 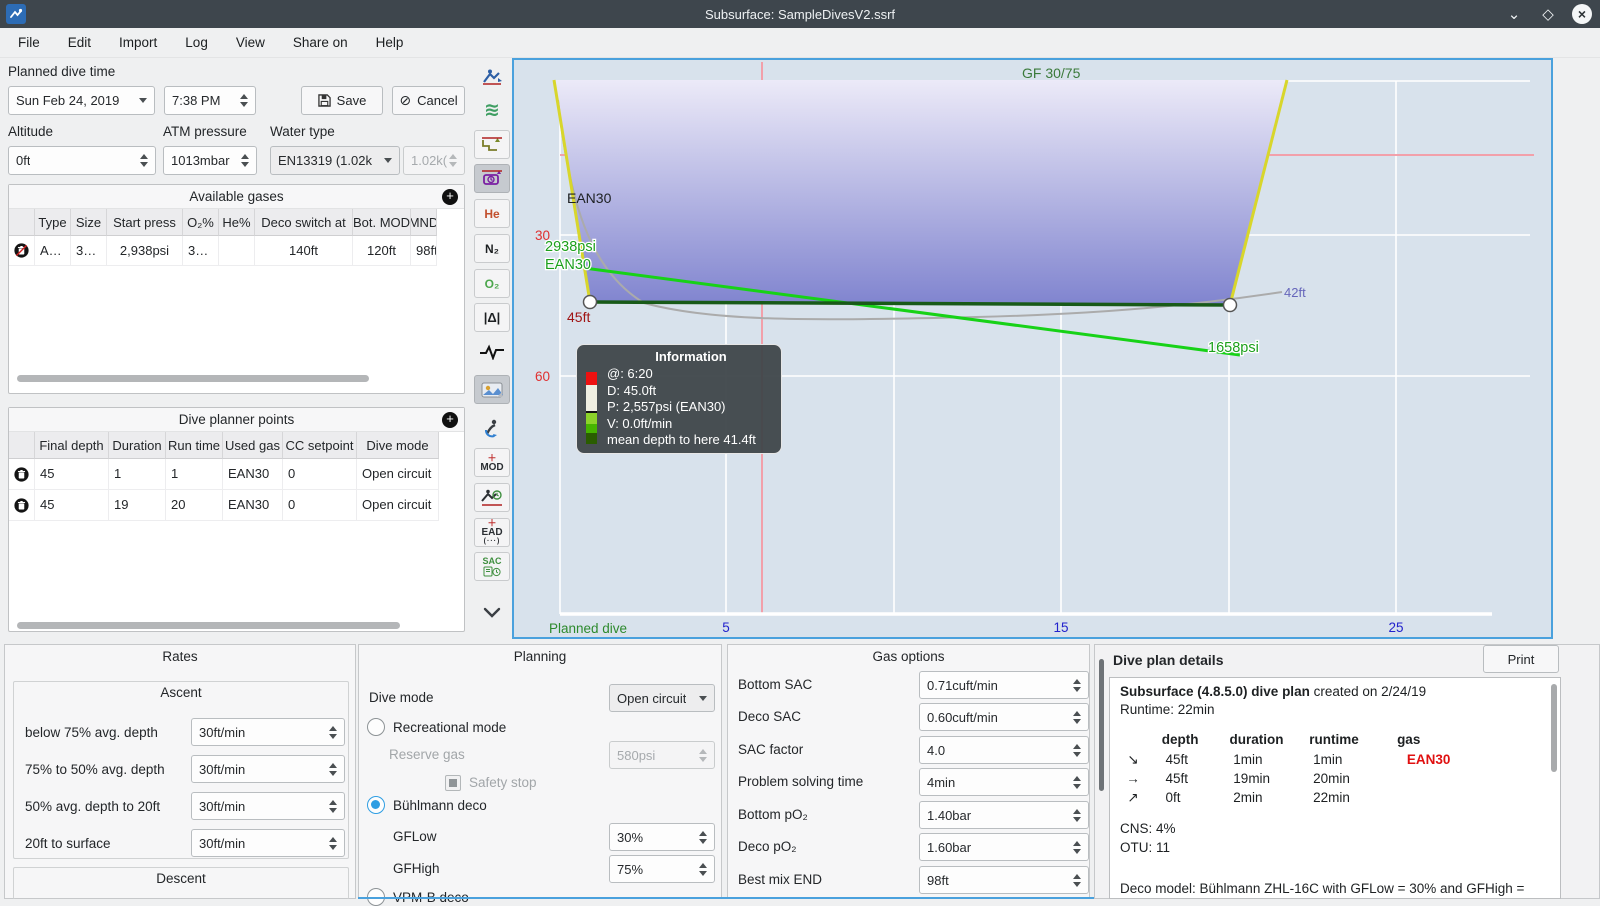 I want to click on toolbar-rescue-button, so click(x=492, y=427).